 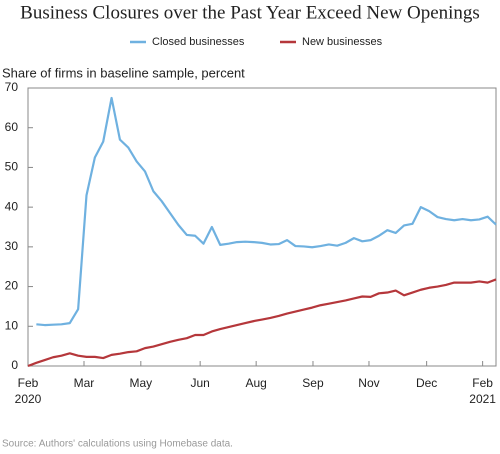 I want to click on x-tick-label: Nov, so click(x=369, y=383).